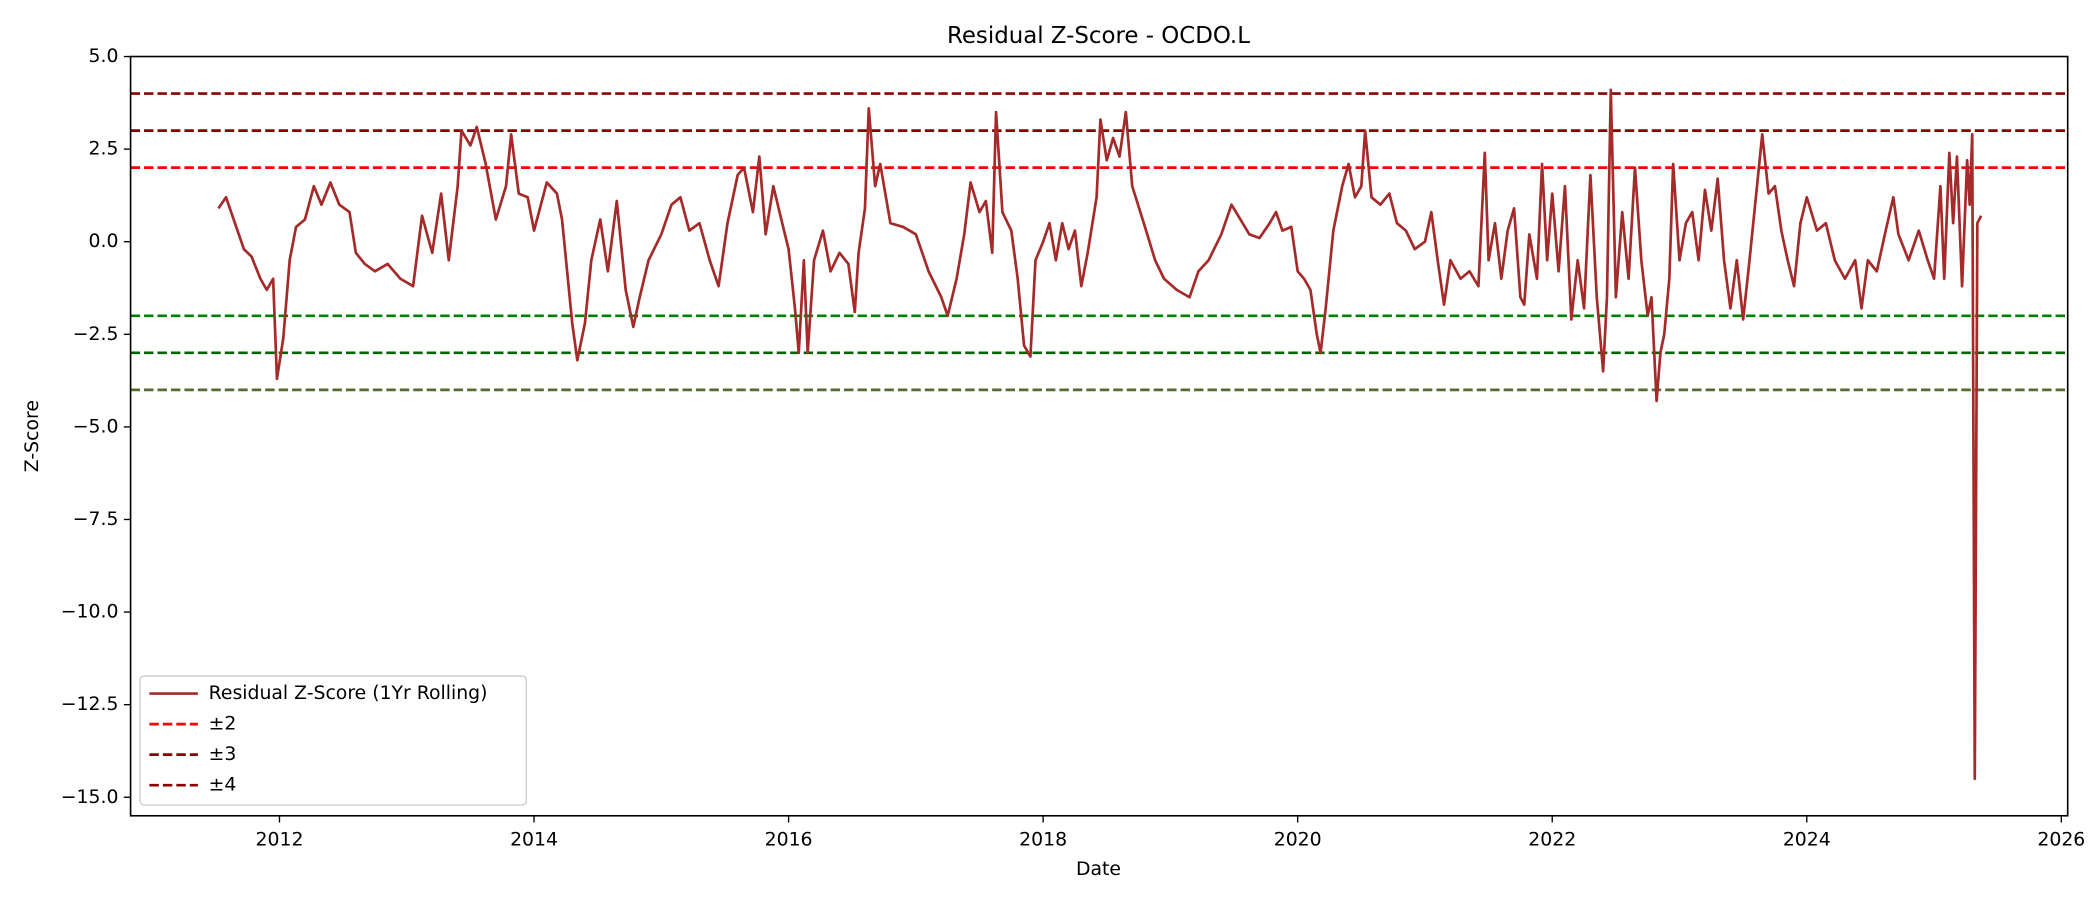 This screenshot has width=2100, height=900. What do you see at coordinates (1043, 840) in the screenshot?
I see `x-tick-label: 2018` at bounding box center [1043, 840].